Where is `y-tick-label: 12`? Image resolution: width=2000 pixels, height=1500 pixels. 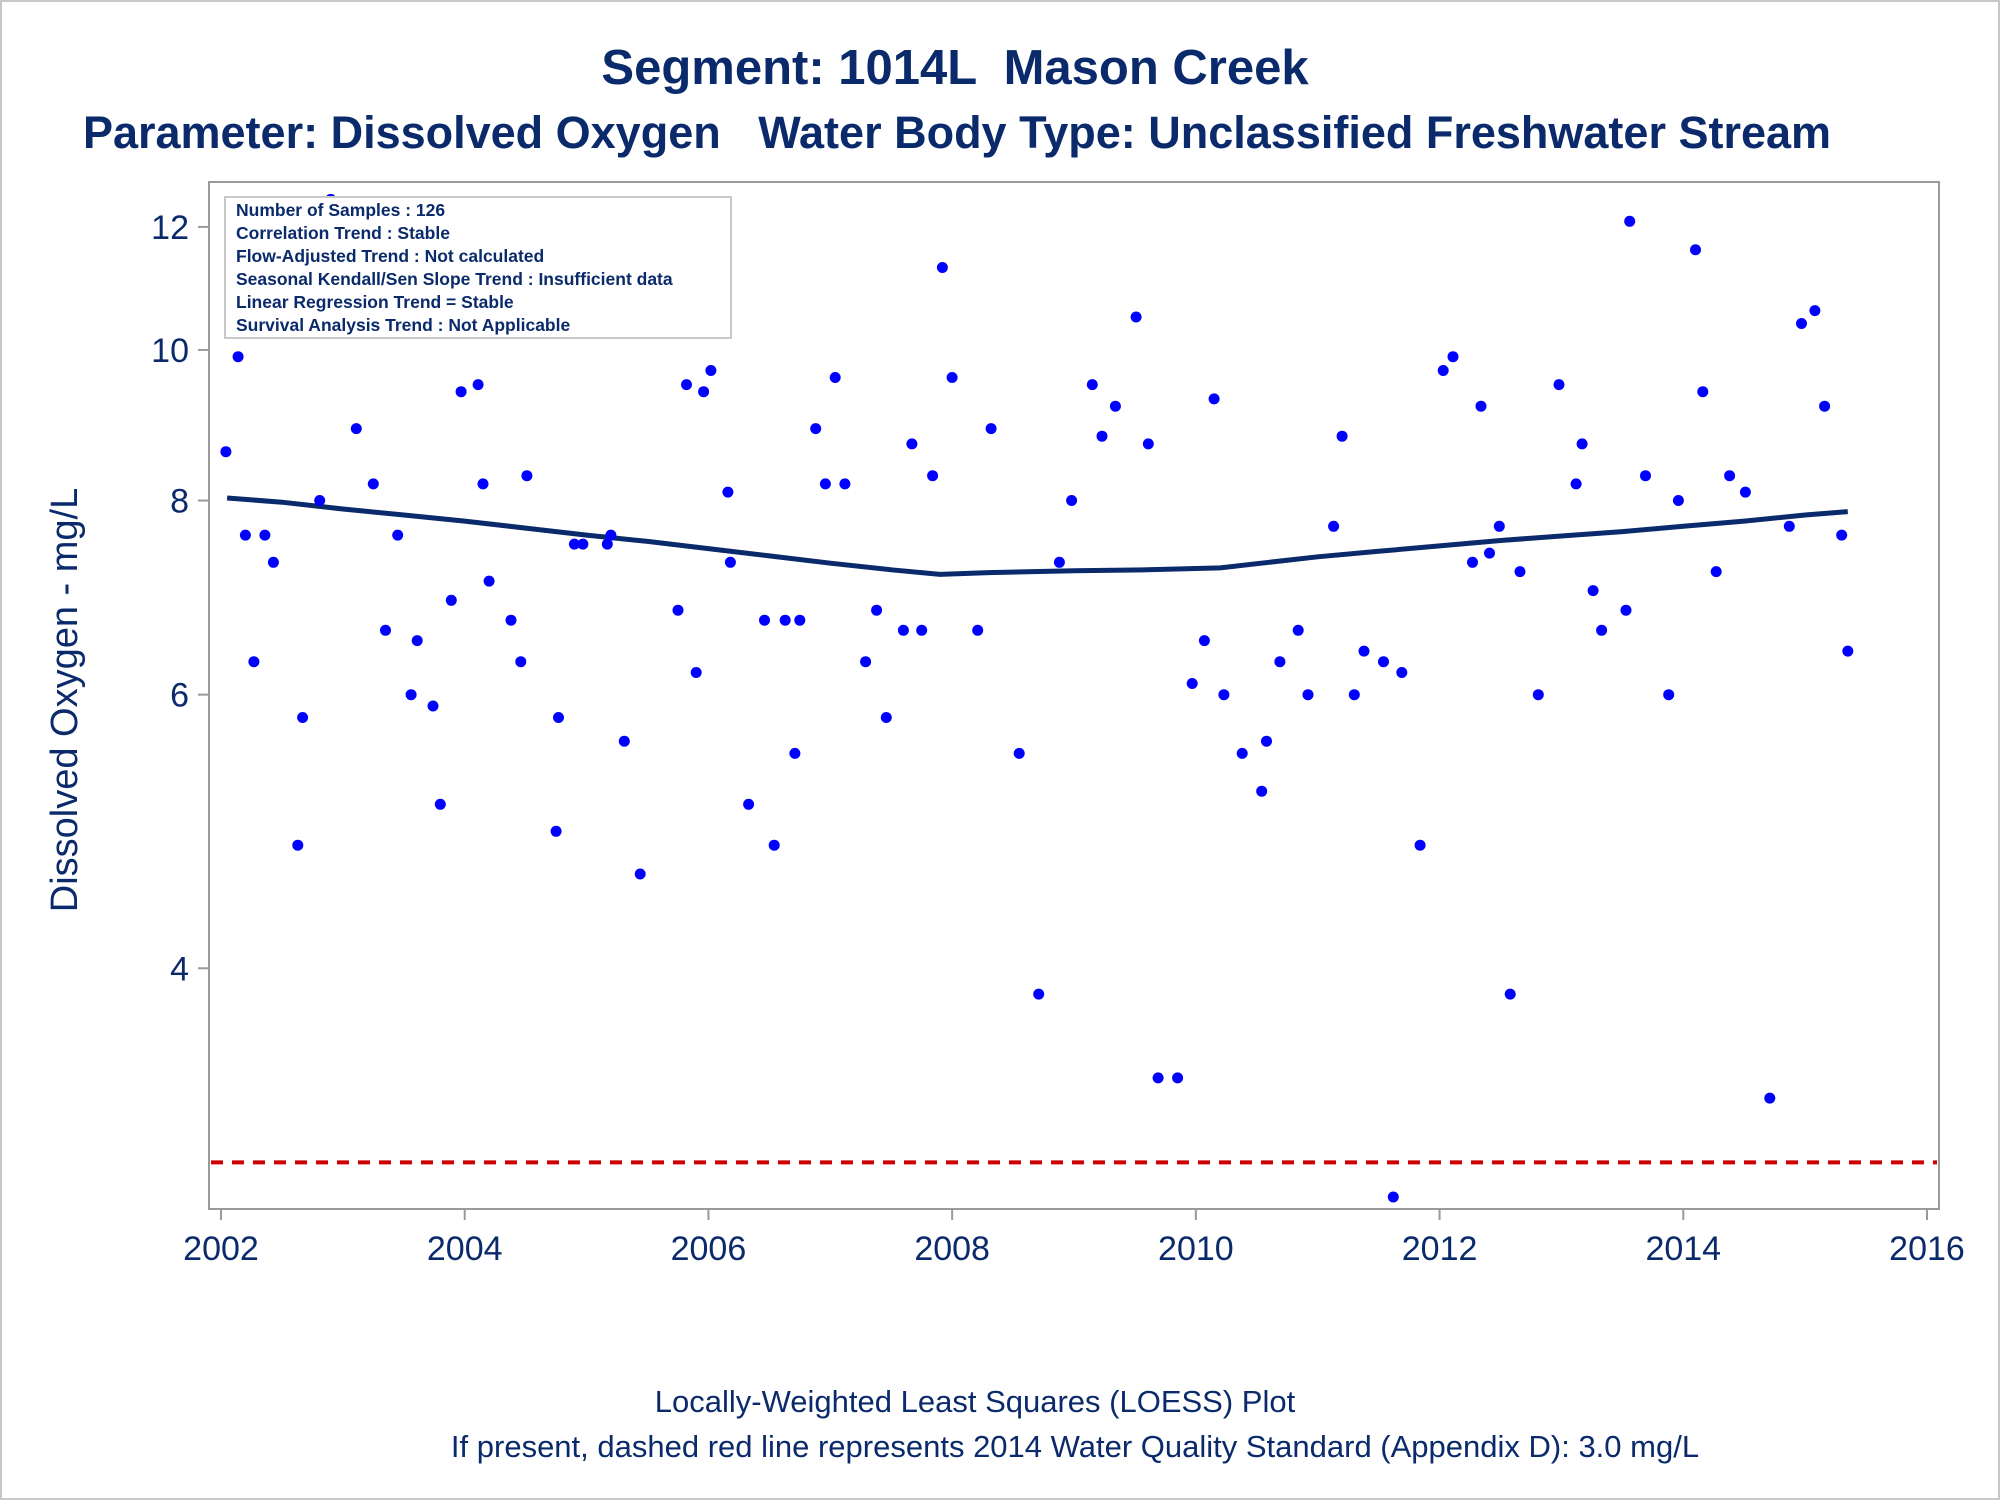 y-tick-label: 12 is located at coordinates (170, 228).